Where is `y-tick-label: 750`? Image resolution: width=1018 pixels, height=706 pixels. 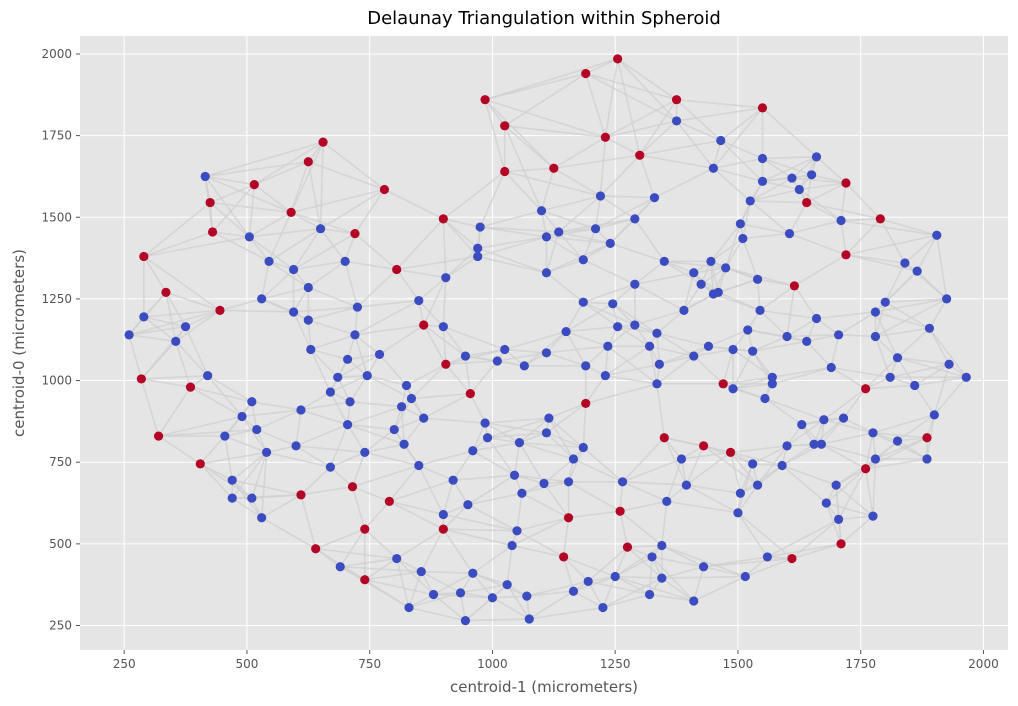 y-tick-label: 750 is located at coordinates (60, 462).